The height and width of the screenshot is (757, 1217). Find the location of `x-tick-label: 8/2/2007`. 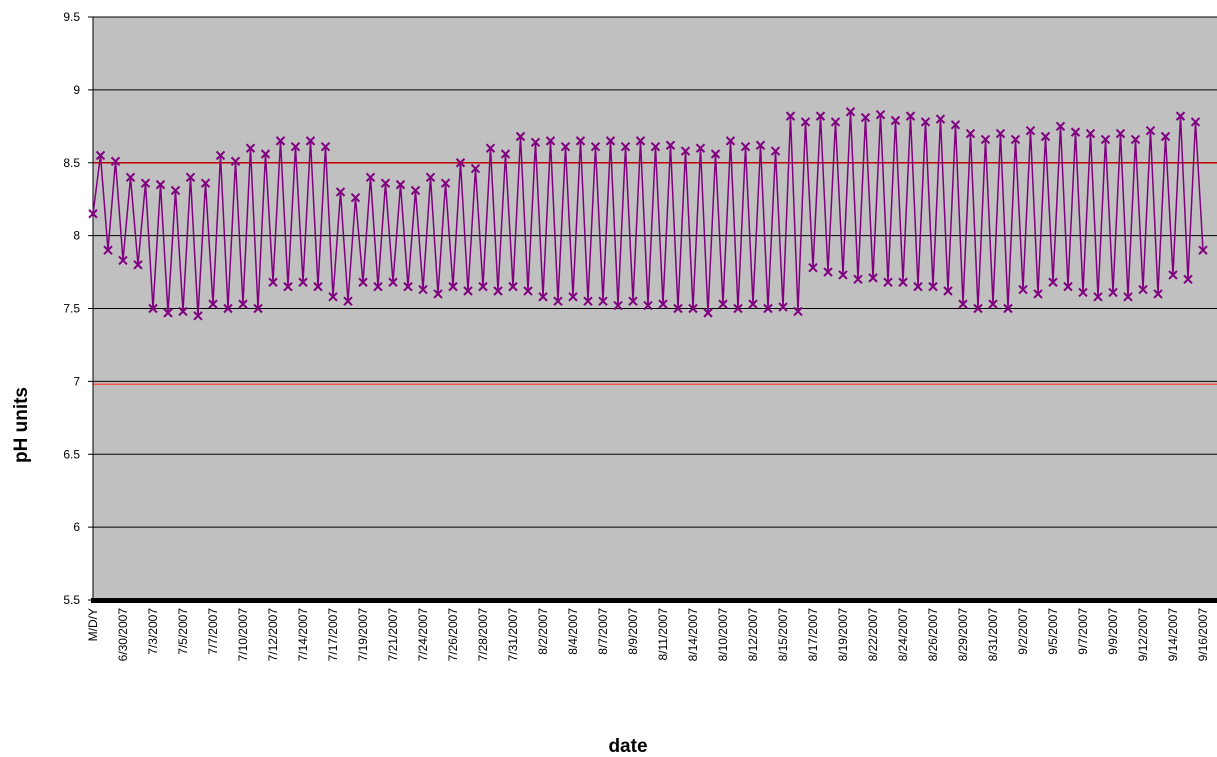

x-tick-label: 8/2/2007 is located at coordinates (543, 631).